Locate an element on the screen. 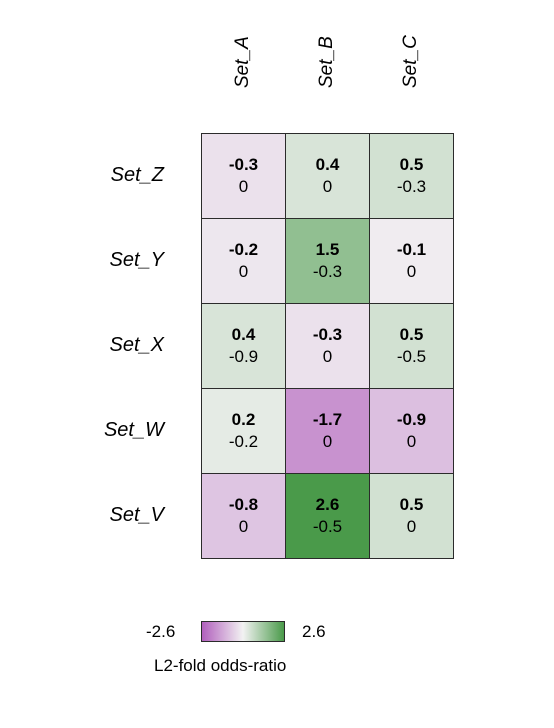 The image size is (554, 728). legend-max-label: 2.6 is located at coordinates (314, 631).